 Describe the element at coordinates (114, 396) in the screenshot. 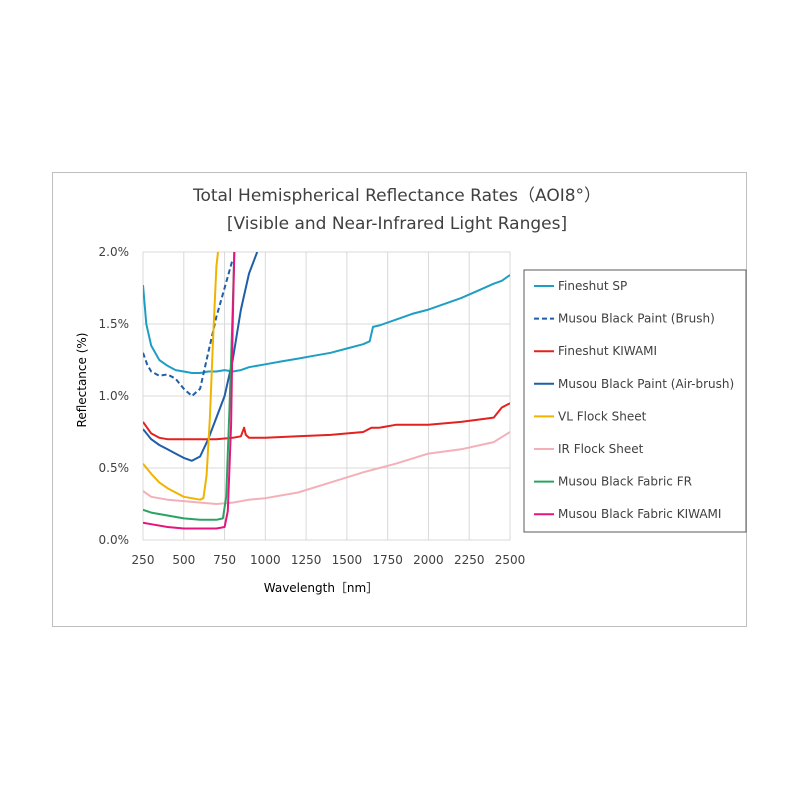

I see `y-tick-label: 1.0%` at that location.